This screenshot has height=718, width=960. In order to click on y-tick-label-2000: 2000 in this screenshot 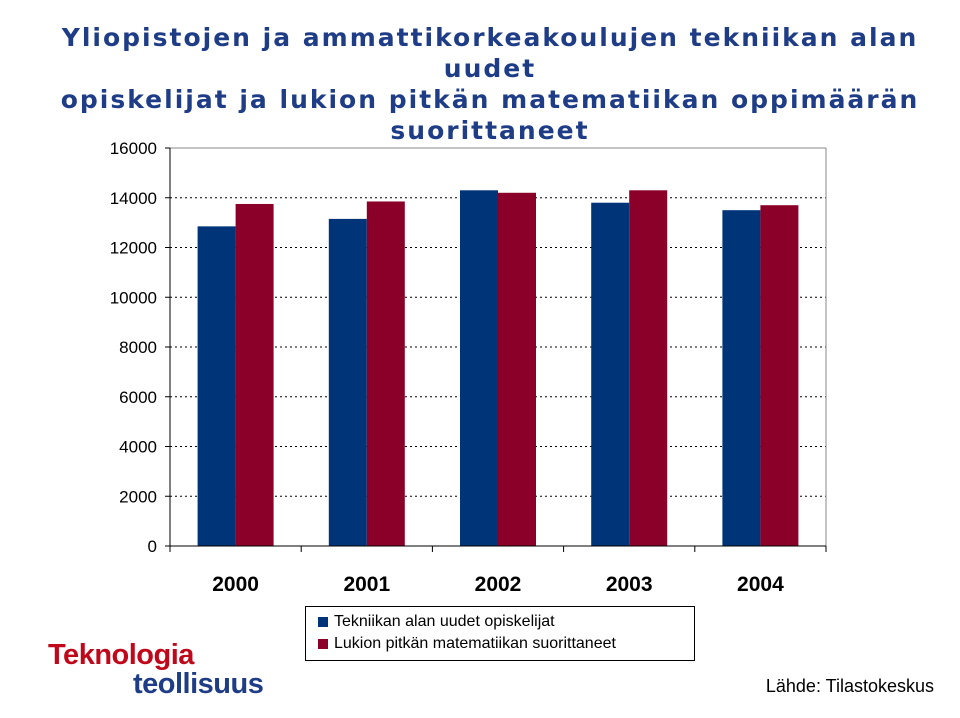, I will do `click(138, 496)`.